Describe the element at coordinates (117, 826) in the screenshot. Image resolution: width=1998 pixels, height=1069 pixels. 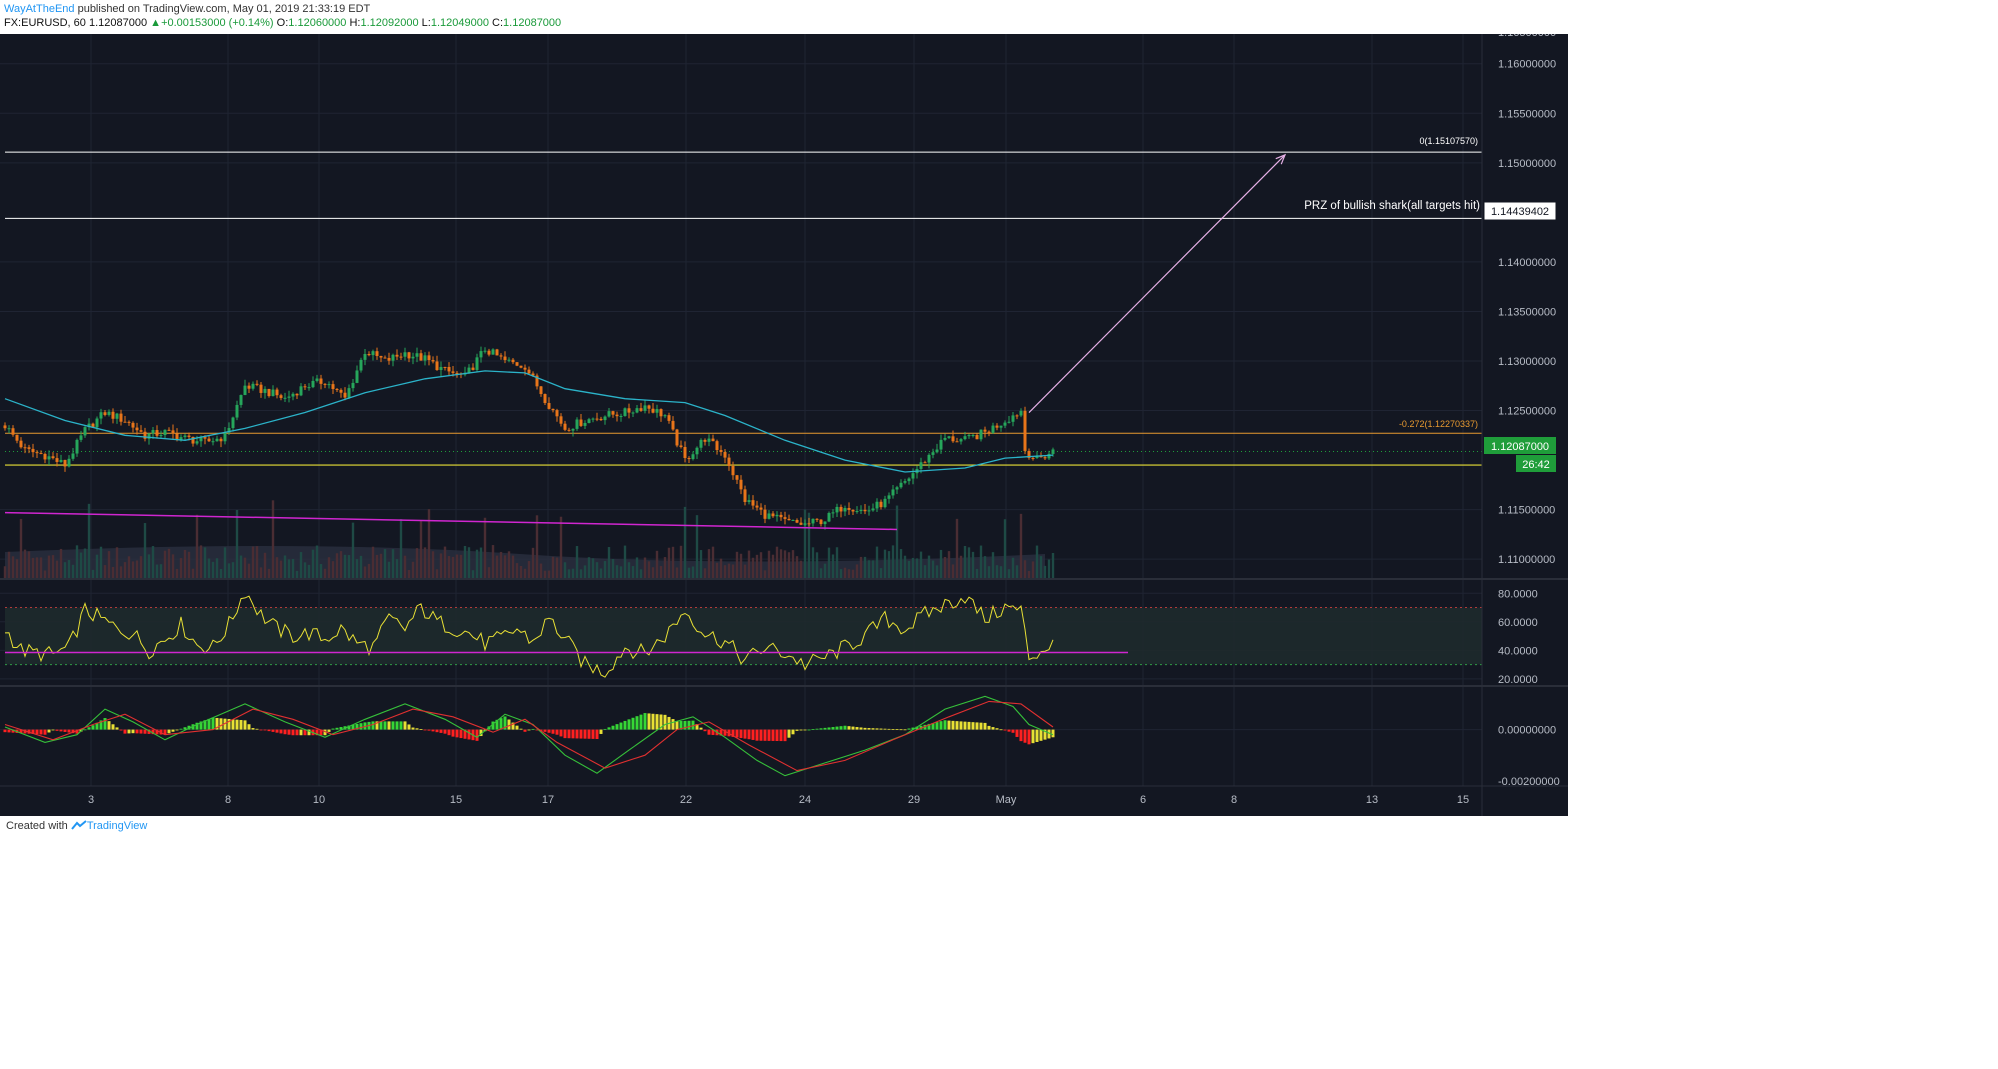
I see `tradingview-link: TradingView` at that location.